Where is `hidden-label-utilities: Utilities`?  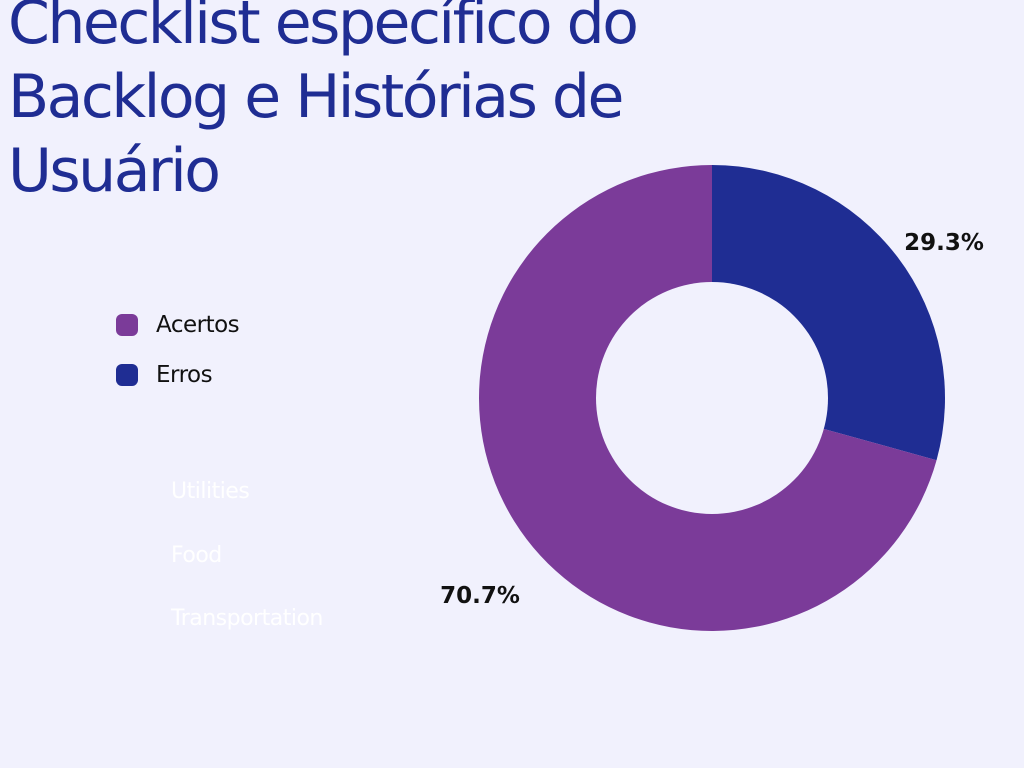 hidden-label-utilities: Utilities is located at coordinates (210, 491).